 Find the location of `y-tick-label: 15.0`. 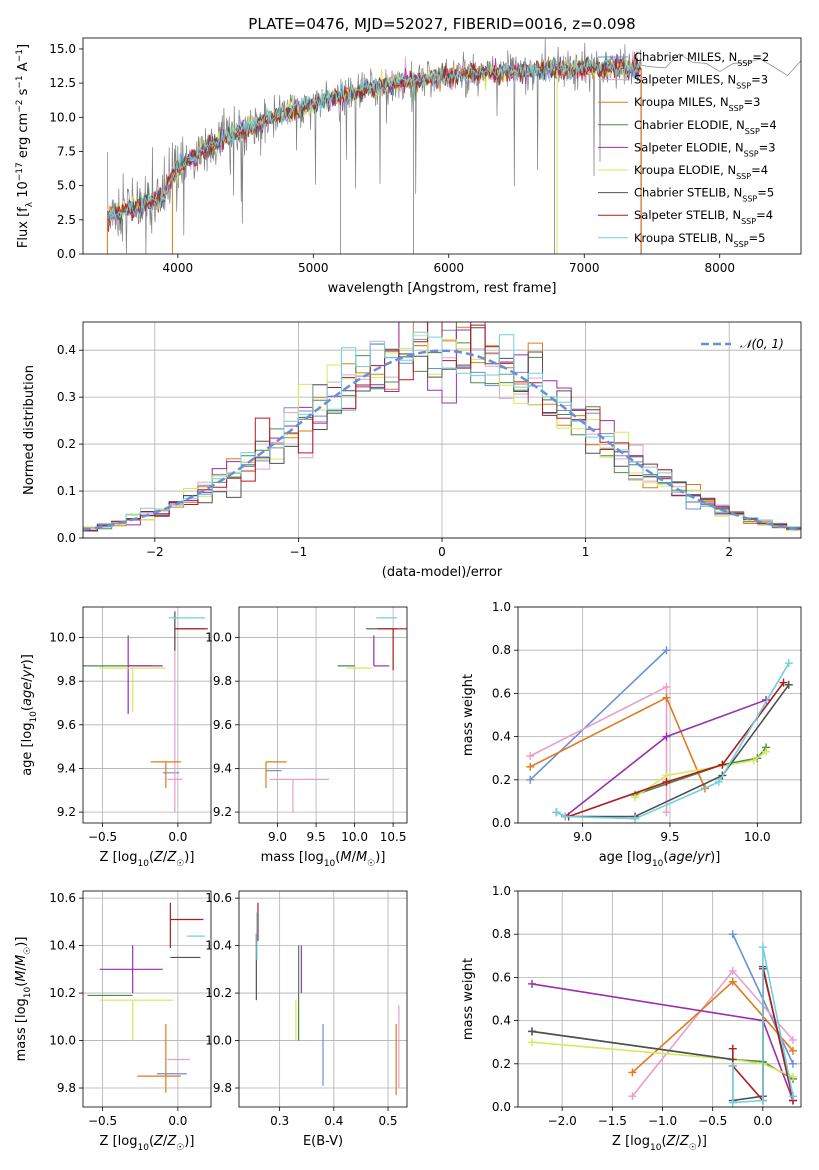

y-tick-label: 15.0 is located at coordinates (62, 49).